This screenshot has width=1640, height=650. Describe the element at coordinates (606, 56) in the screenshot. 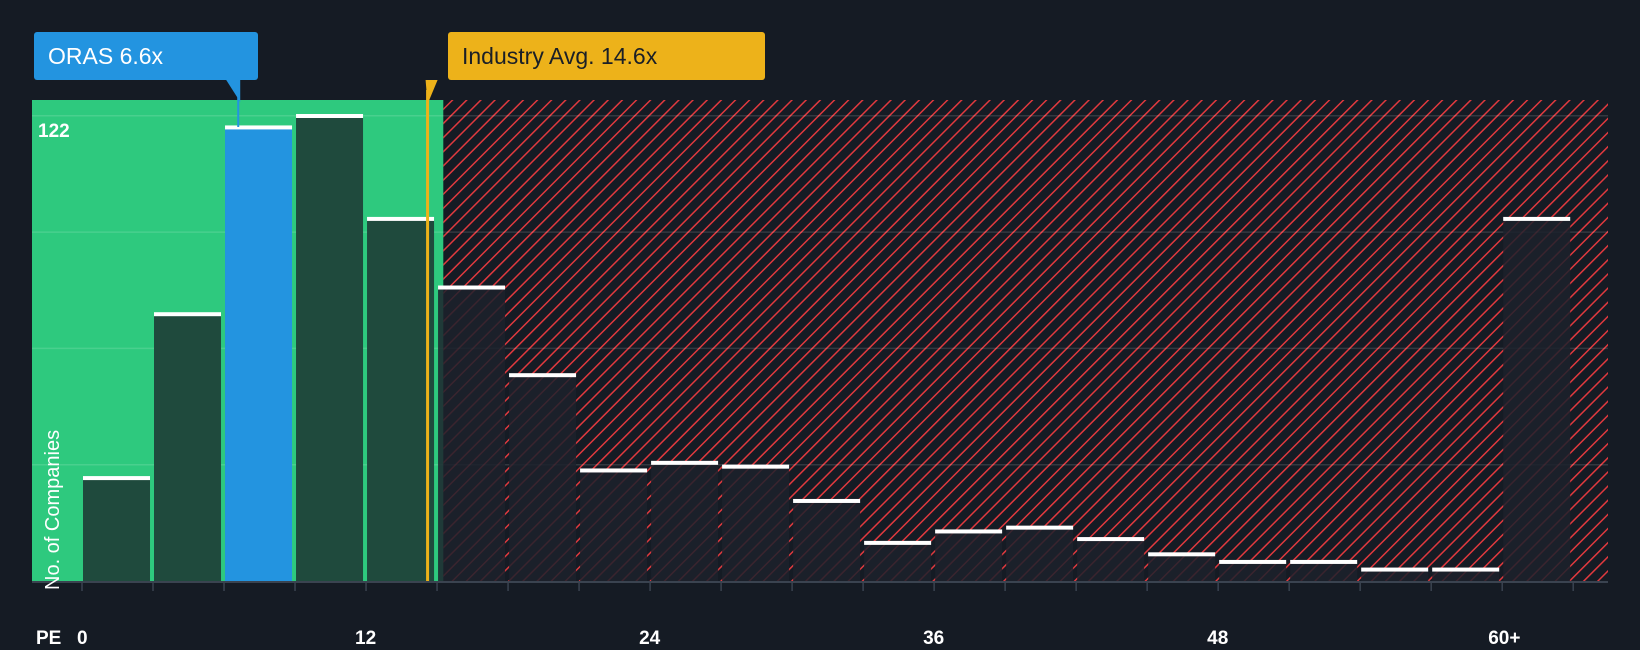

I see `industry-avg-callout: Industry Avg. 14.6x` at that location.